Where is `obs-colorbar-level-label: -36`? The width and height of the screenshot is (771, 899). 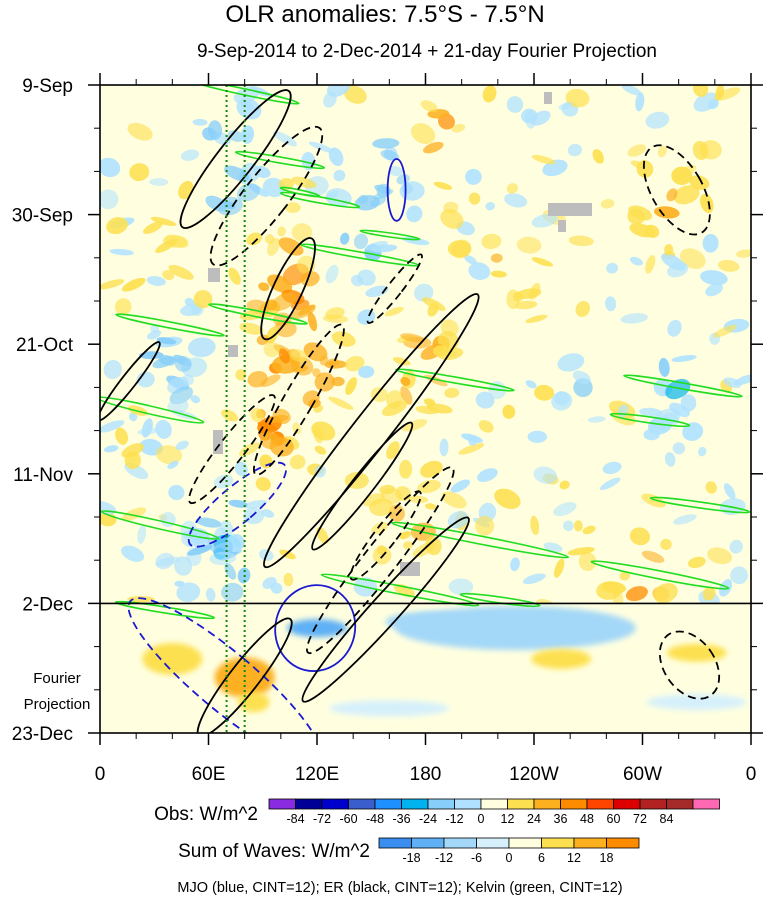
obs-colorbar-level-label: -36 is located at coordinates (401, 819).